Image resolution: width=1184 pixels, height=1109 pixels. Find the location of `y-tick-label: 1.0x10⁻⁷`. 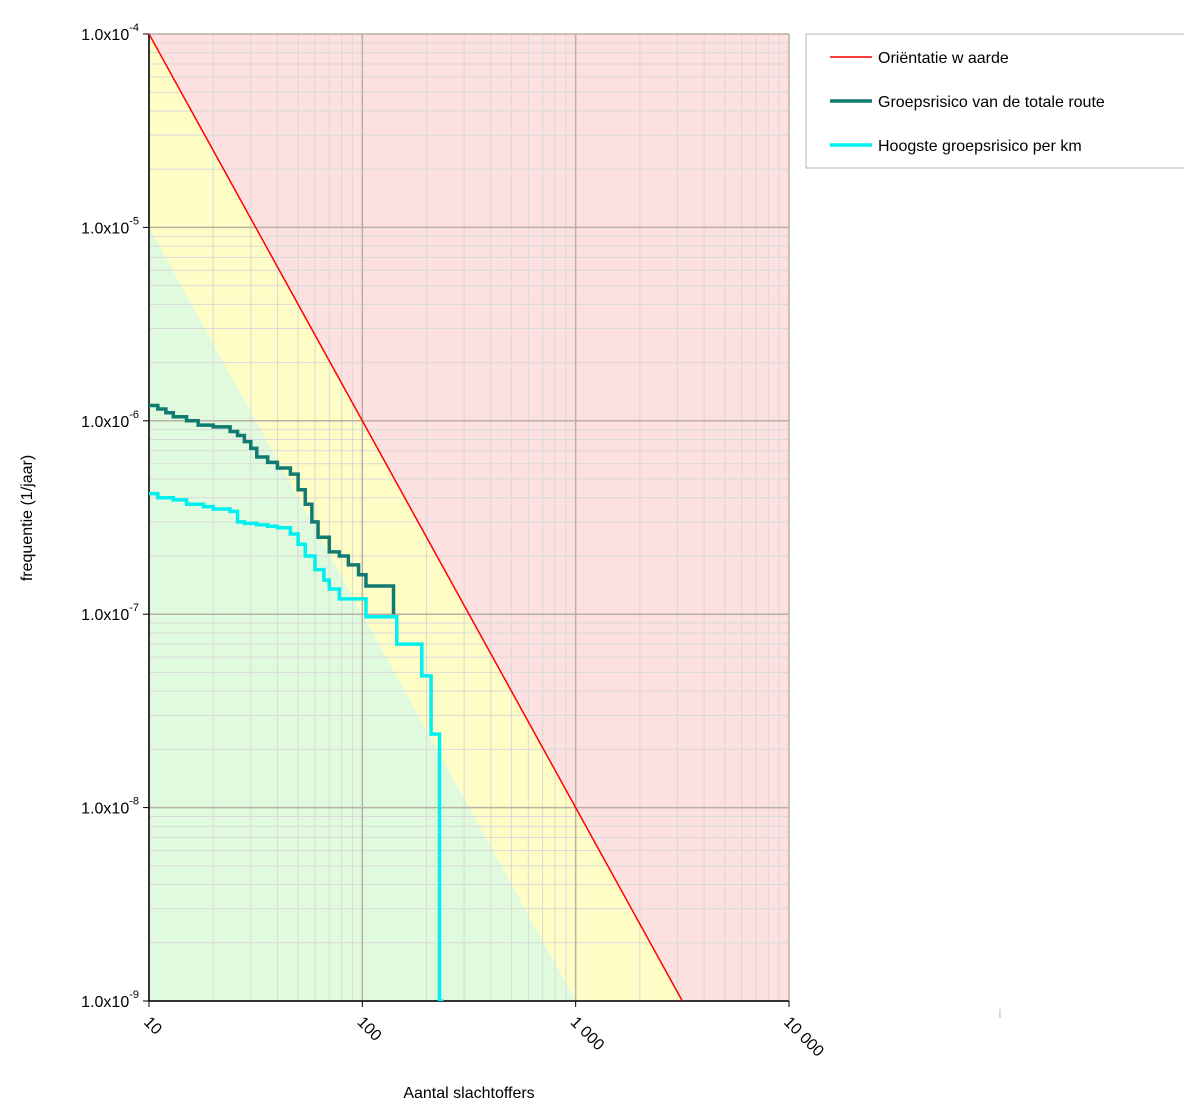

y-tick-label: 1.0x10⁻⁷ is located at coordinates (110, 613).